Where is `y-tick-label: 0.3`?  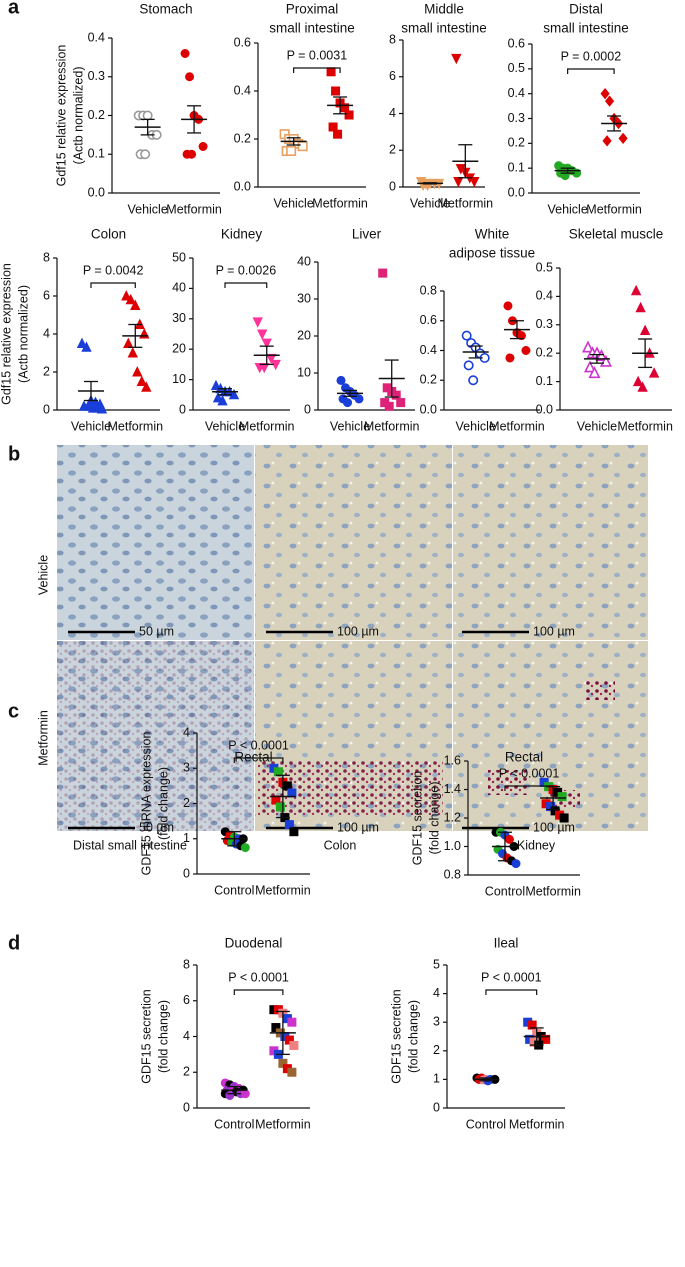
y-tick-label: 0.3 is located at coordinates (96, 76).